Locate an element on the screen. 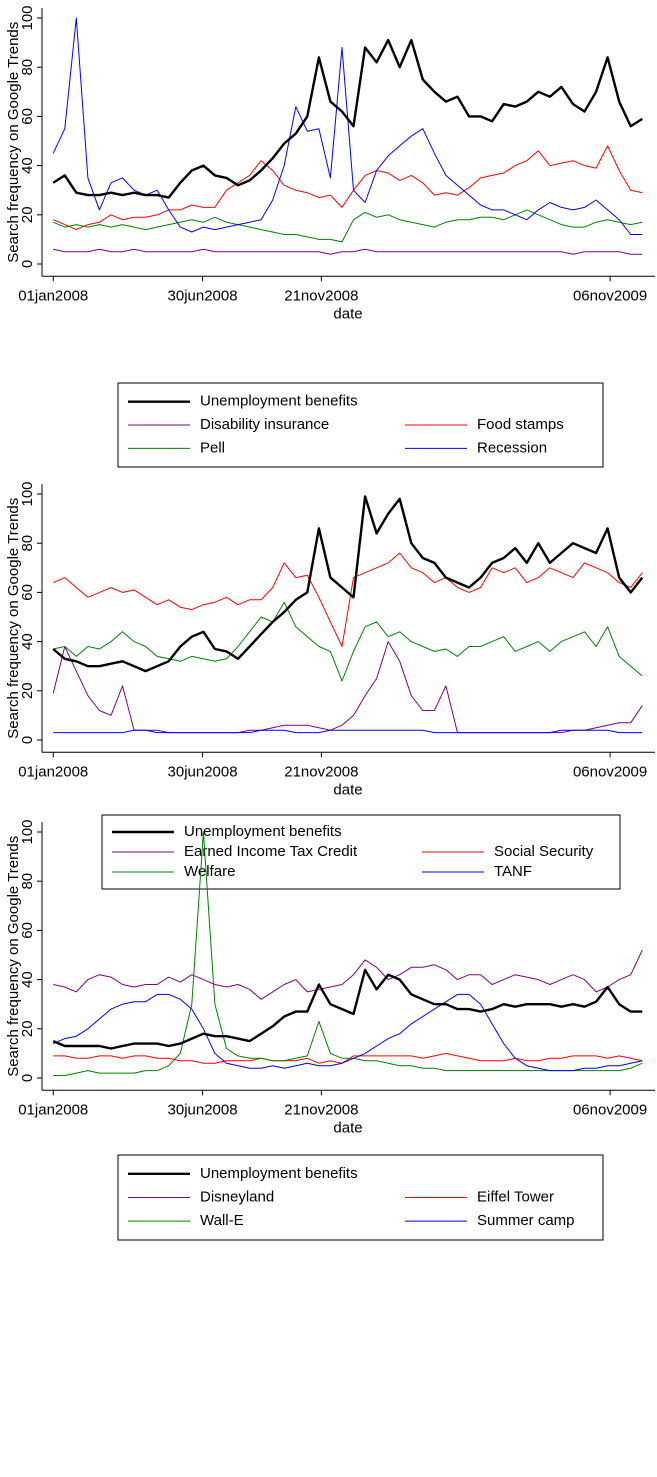 Image resolution: width=657 pixels, height=1477 pixels. legend-label: Eiffel Tower is located at coordinates (515, 1196).